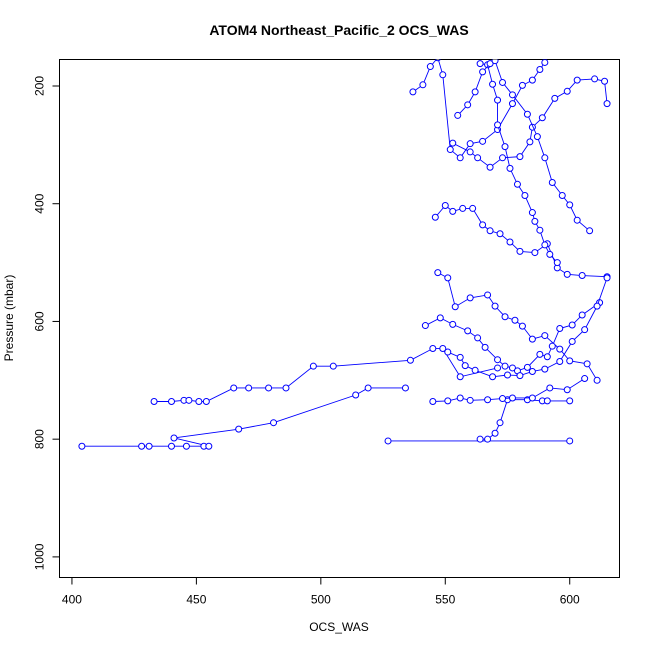  I want to click on chart-title: ATOM4 Northeast_Pacific_2 OCS_WAS, so click(338, 30).